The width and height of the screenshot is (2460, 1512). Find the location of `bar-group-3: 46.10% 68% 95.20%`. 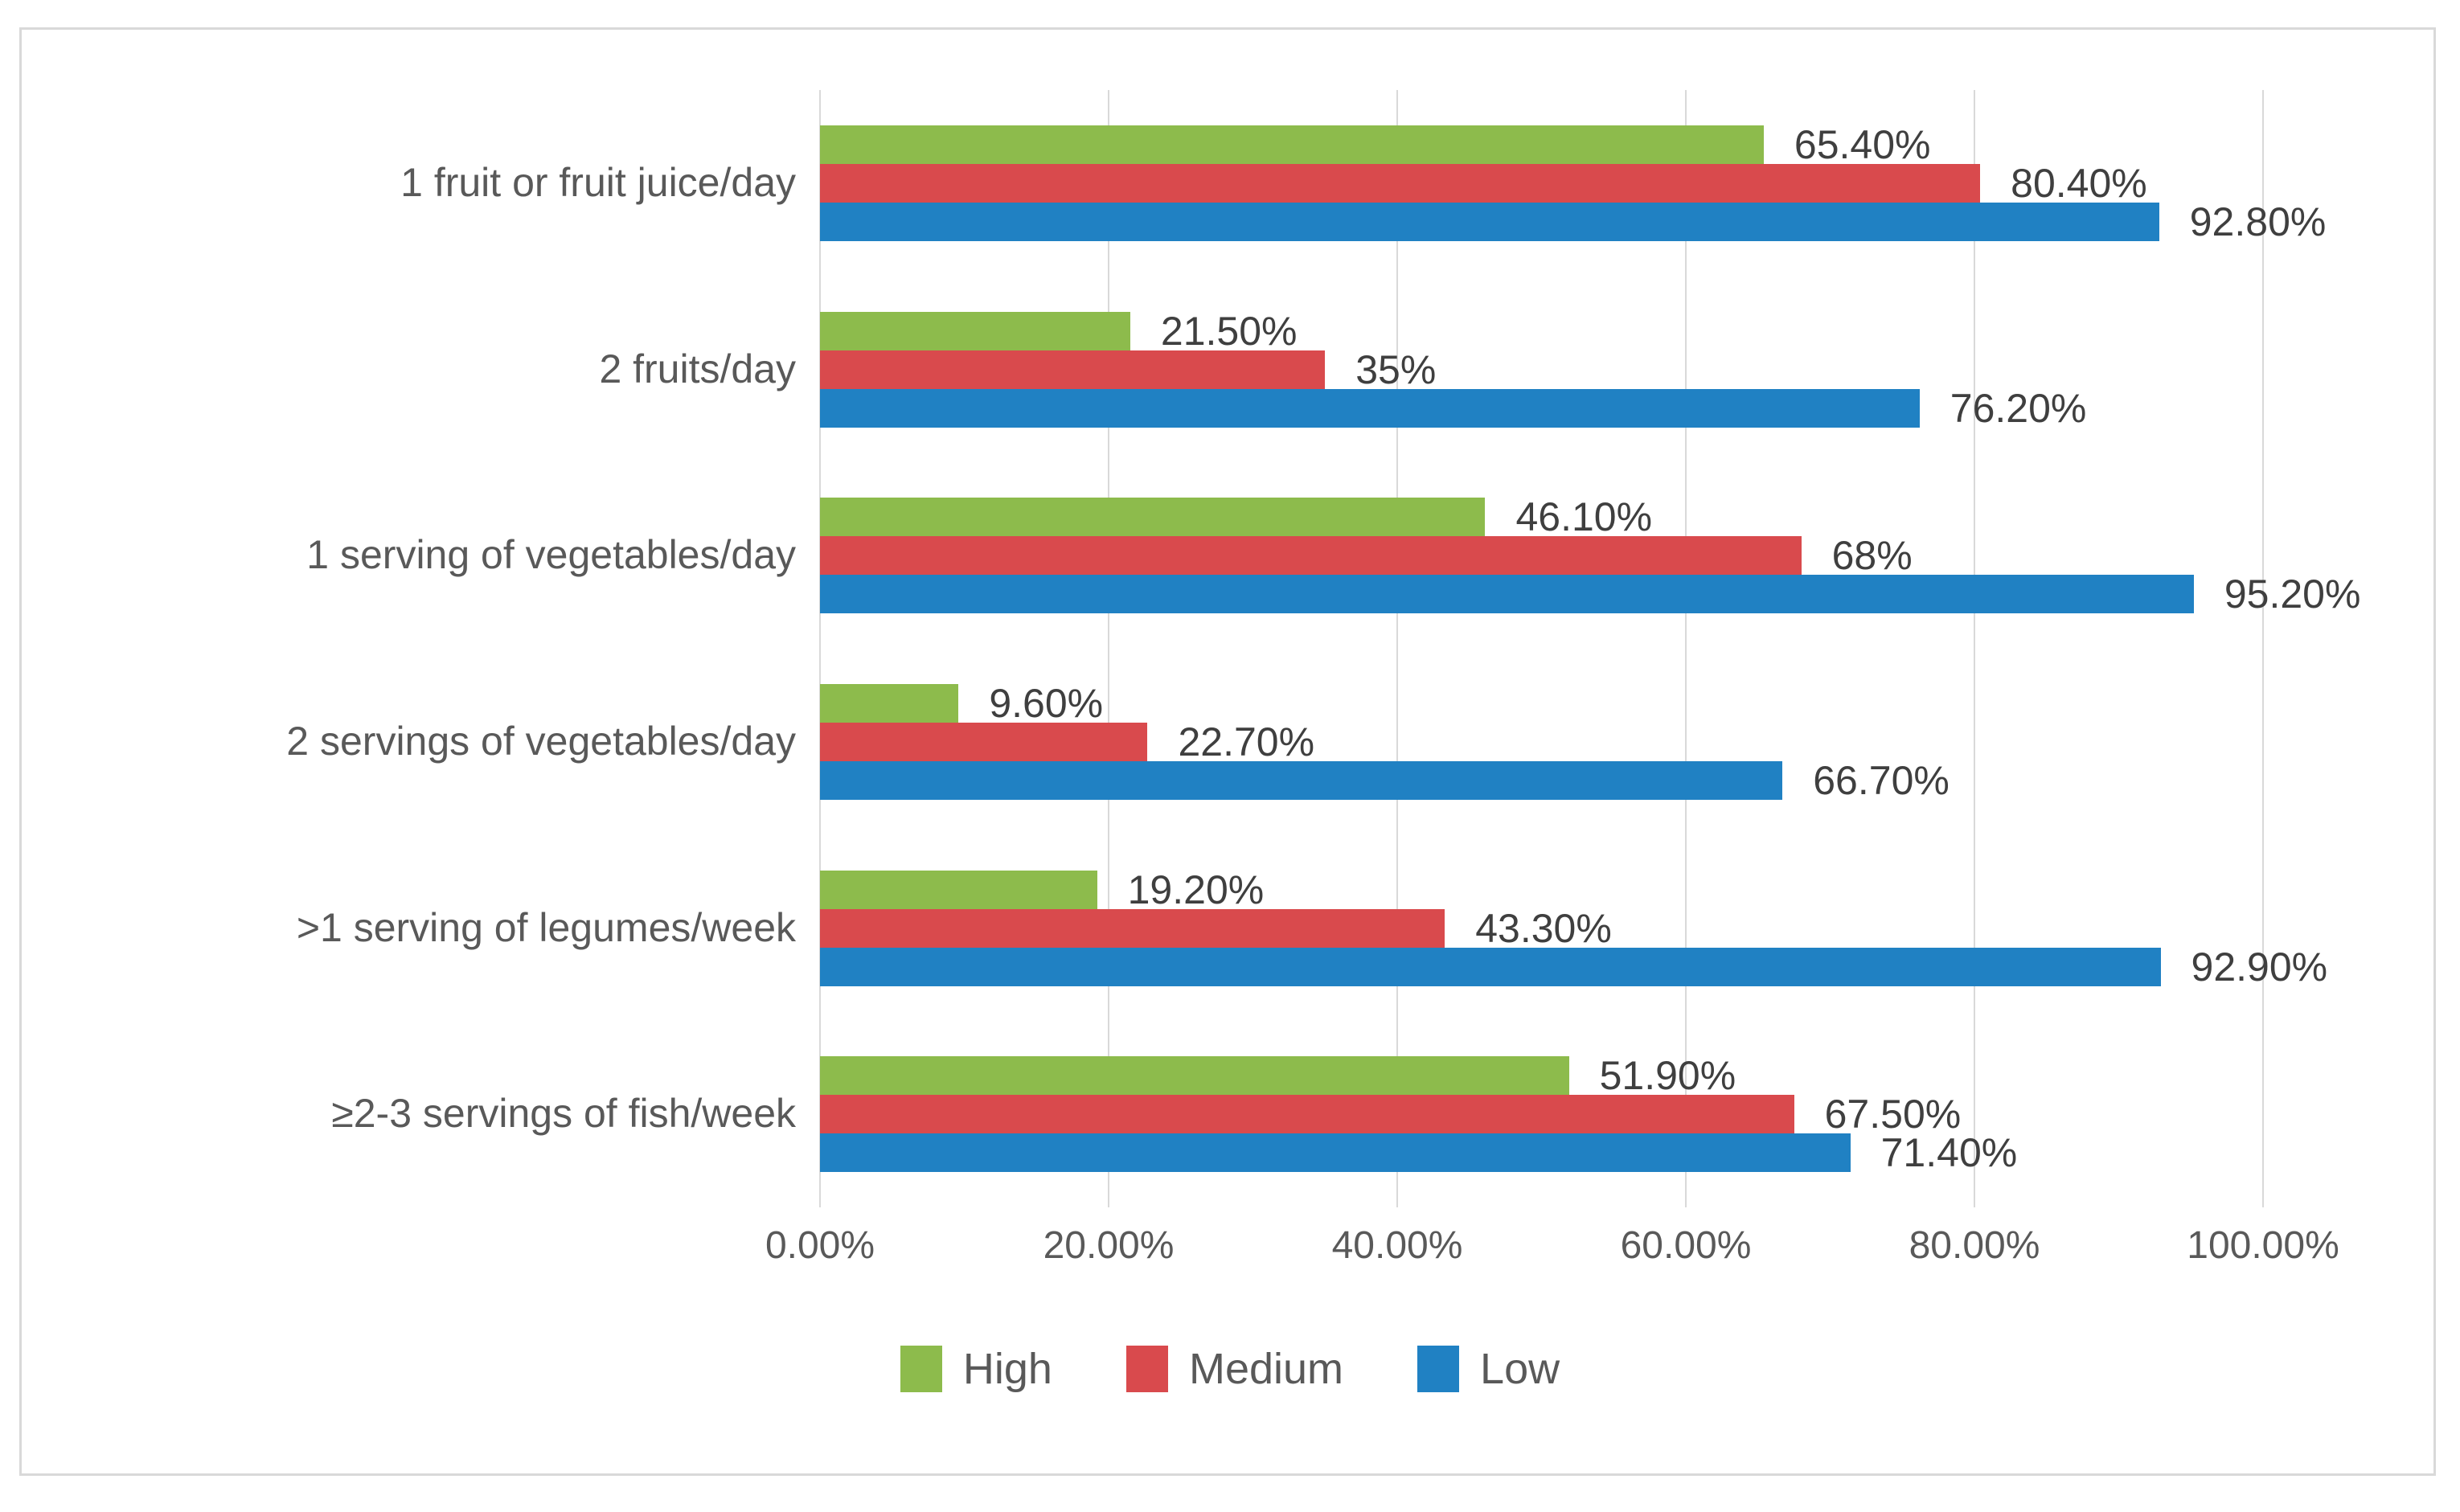

bar-group-3: 46.10% 68% 95.20% is located at coordinates (1590, 555).